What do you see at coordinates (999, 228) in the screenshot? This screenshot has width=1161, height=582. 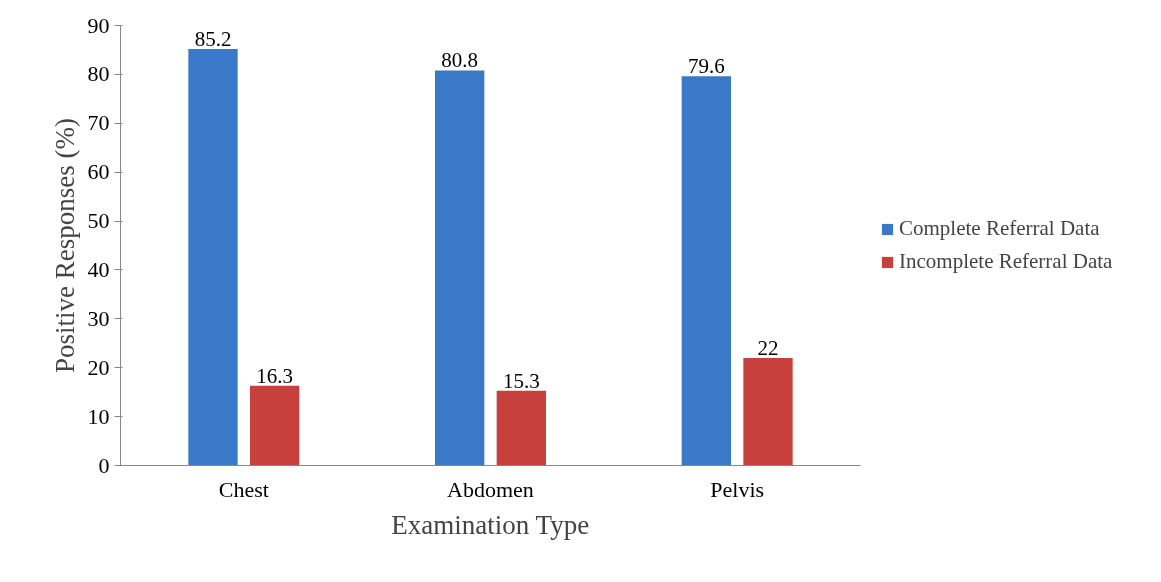 I see `legend-label: Complete Referral Data` at bounding box center [999, 228].